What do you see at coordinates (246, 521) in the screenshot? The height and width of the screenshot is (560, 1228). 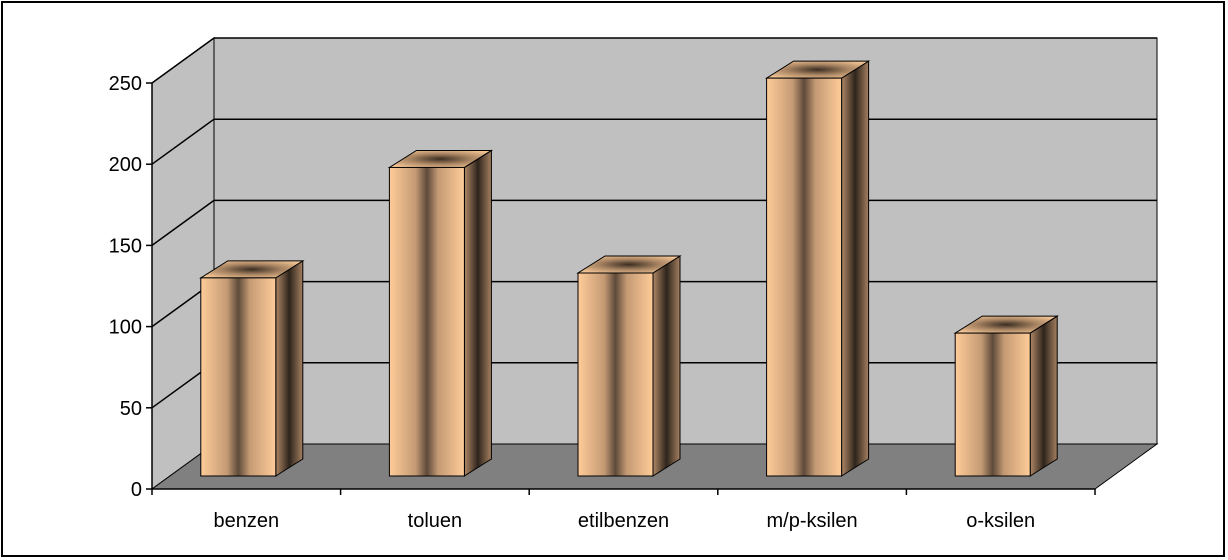 I see `x-category-label: benzen` at bounding box center [246, 521].